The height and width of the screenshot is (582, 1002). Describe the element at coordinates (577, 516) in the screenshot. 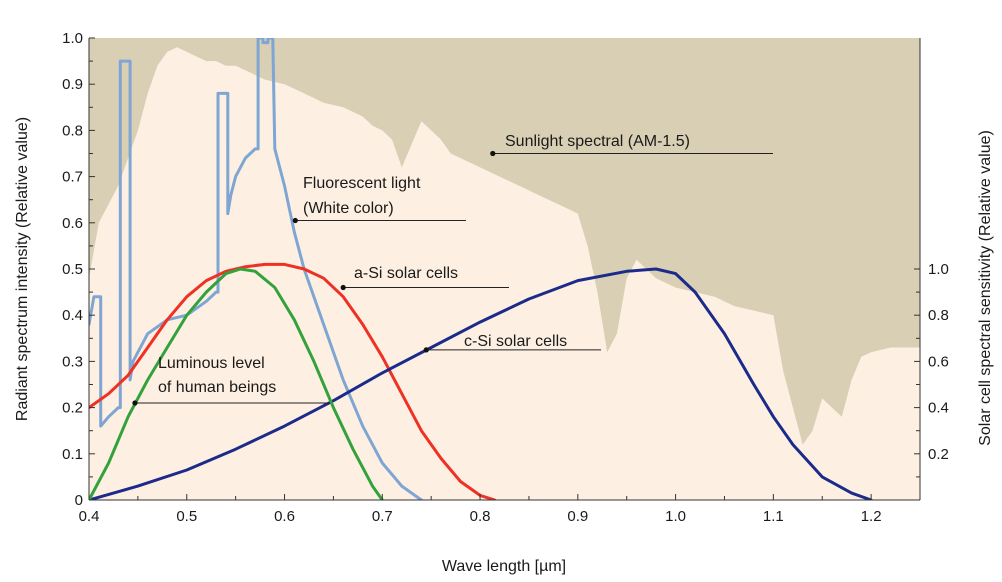

I see `x-tick-label: 0.9` at that location.